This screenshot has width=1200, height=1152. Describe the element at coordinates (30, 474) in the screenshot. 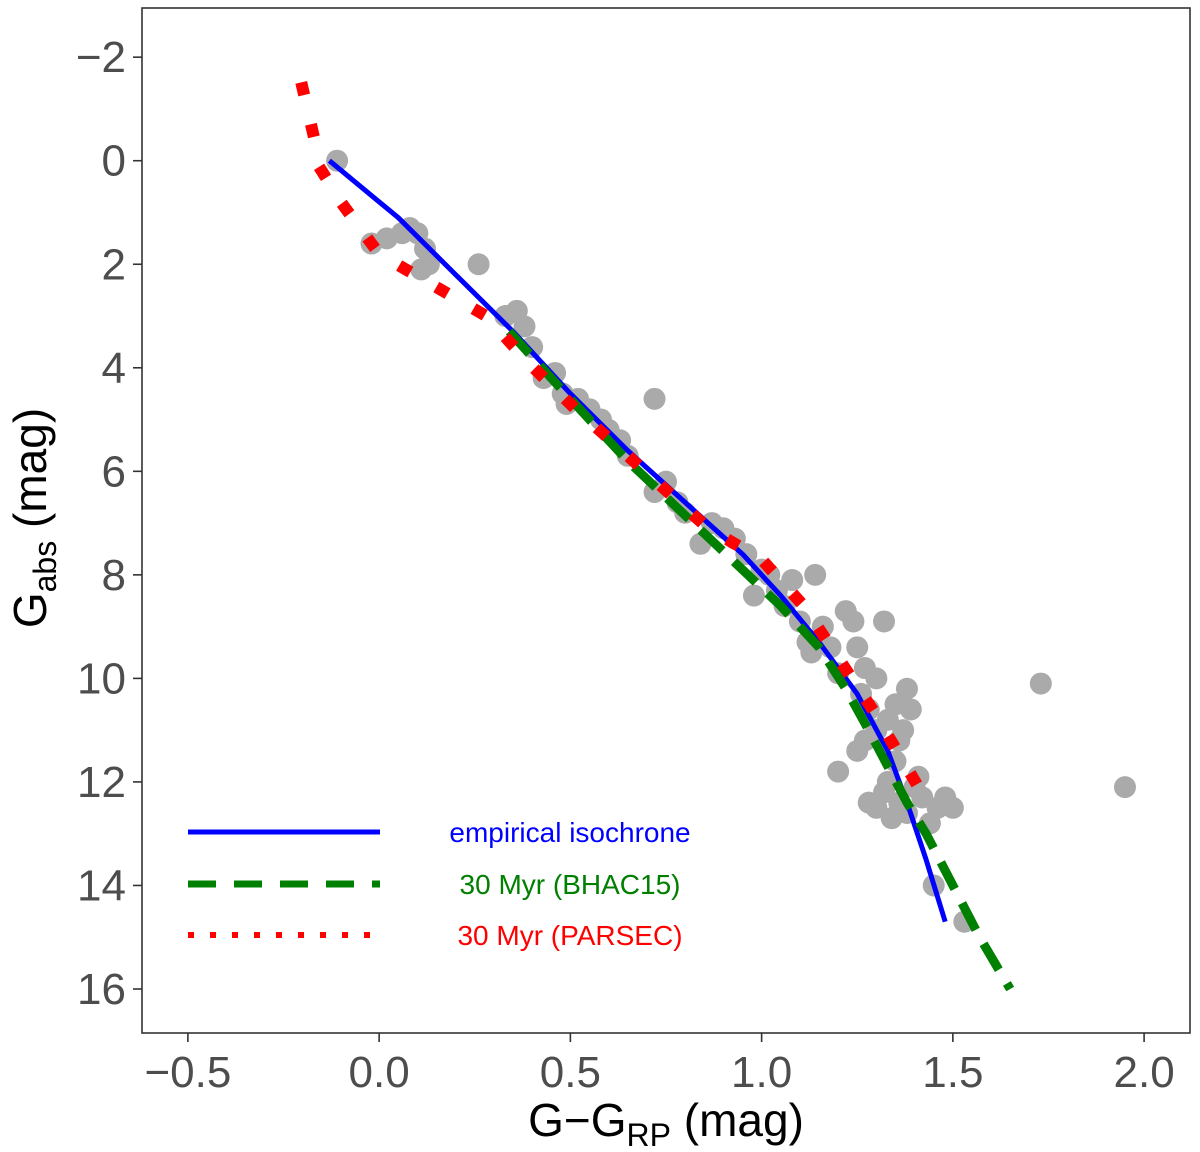

I see `y-axis-title-unit: (mag)` at that location.